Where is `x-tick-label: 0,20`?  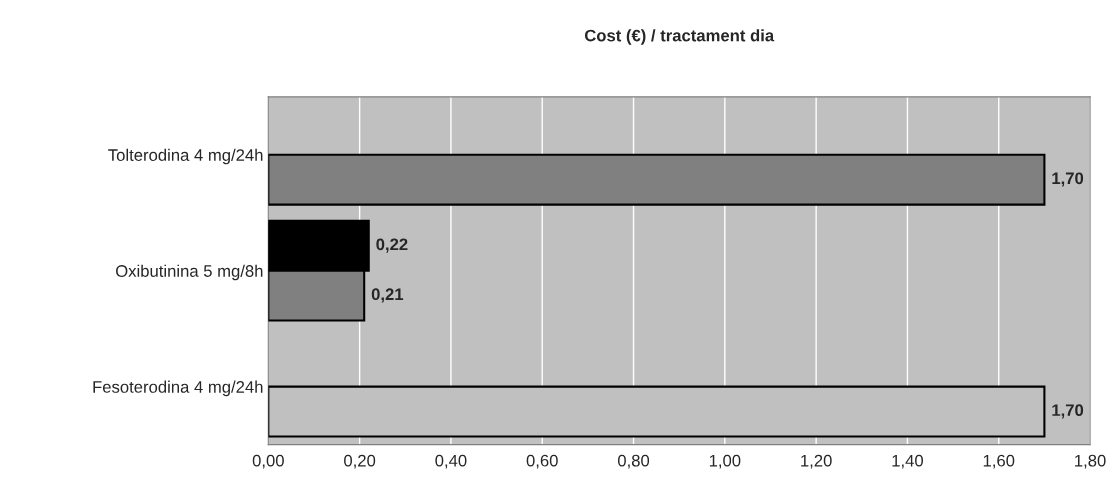 x-tick-label: 0,20 is located at coordinates (360, 461).